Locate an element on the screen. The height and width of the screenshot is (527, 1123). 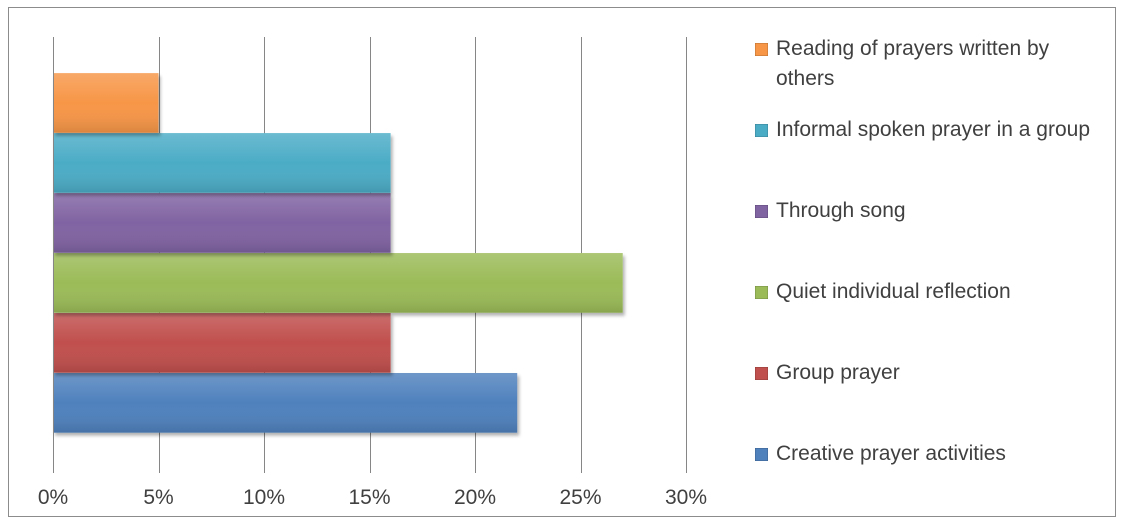
x-tick-label: 30% is located at coordinates (686, 497).